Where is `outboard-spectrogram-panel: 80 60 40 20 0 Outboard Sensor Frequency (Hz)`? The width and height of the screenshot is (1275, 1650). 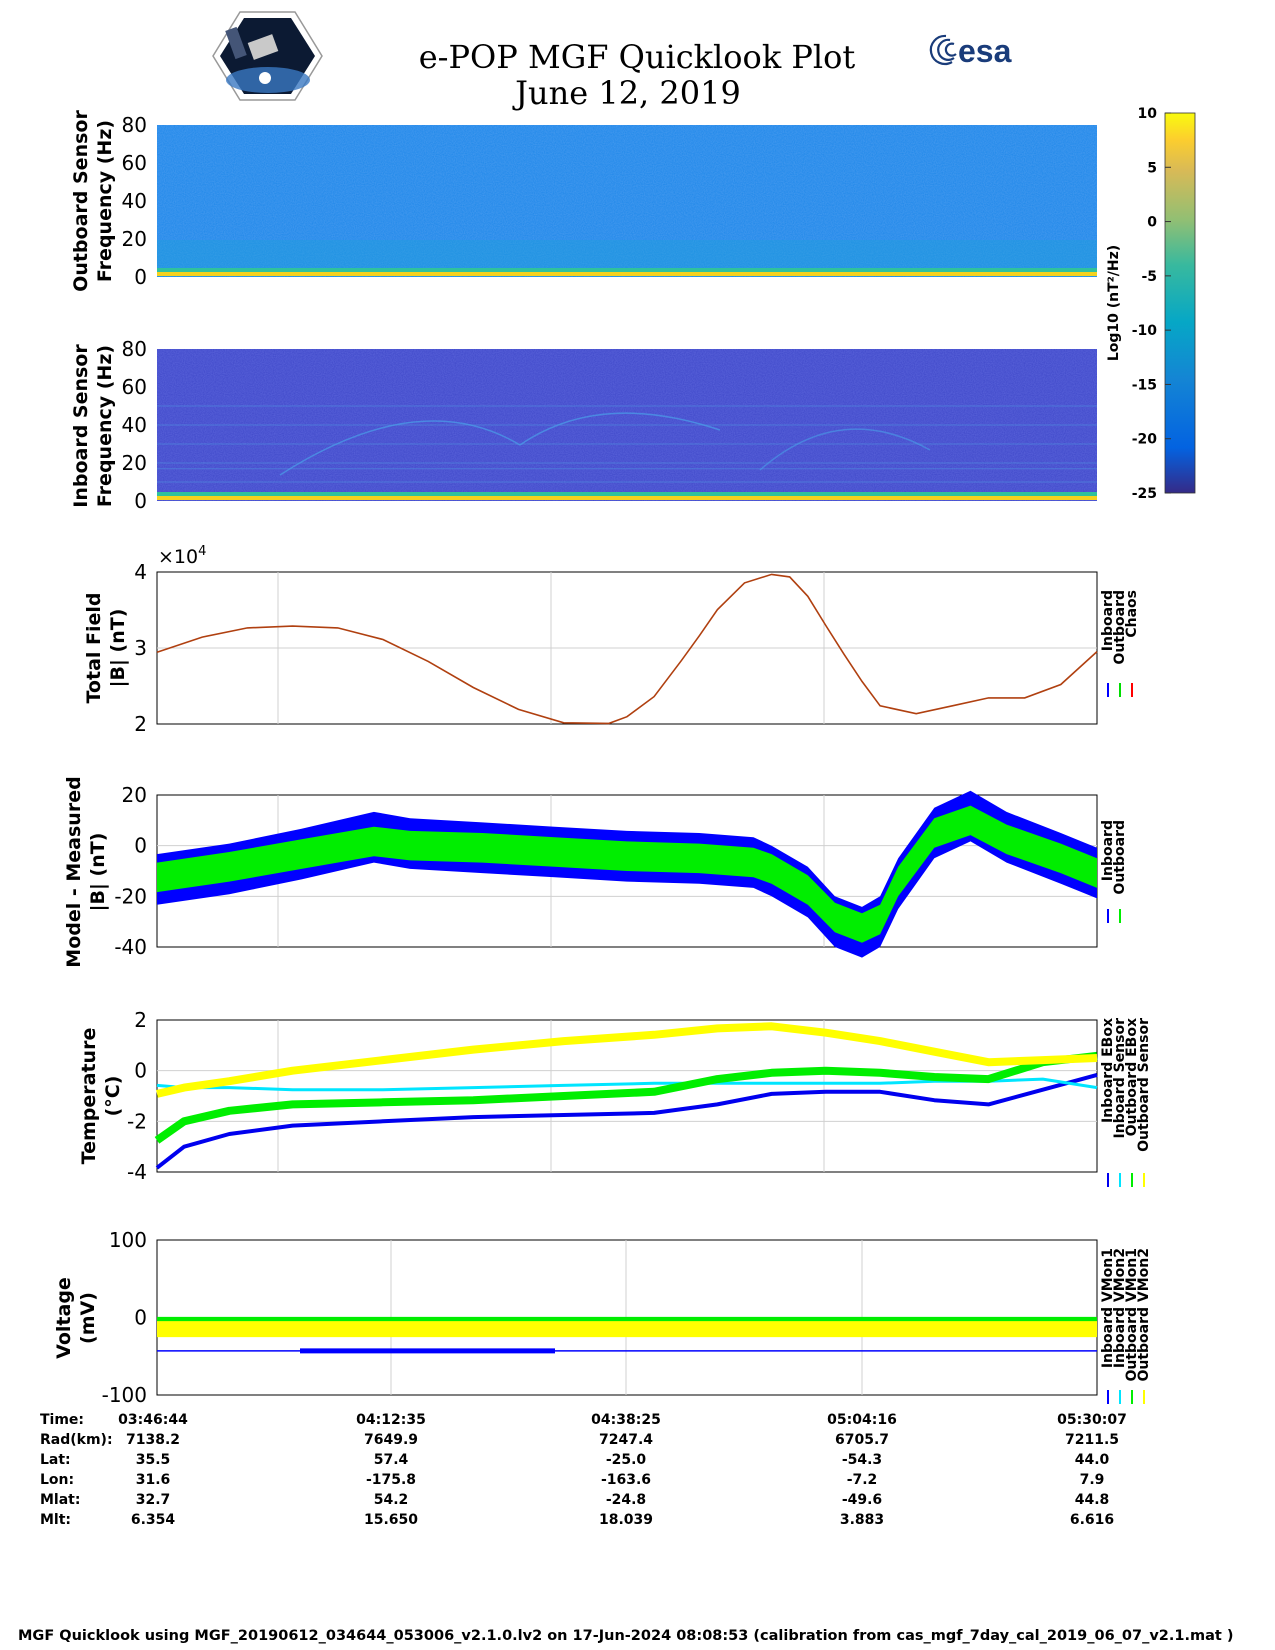 outboard-spectrogram-panel: 80 60 40 20 0 Outboard Sensor Frequency (Hz) is located at coordinates (583, 201).